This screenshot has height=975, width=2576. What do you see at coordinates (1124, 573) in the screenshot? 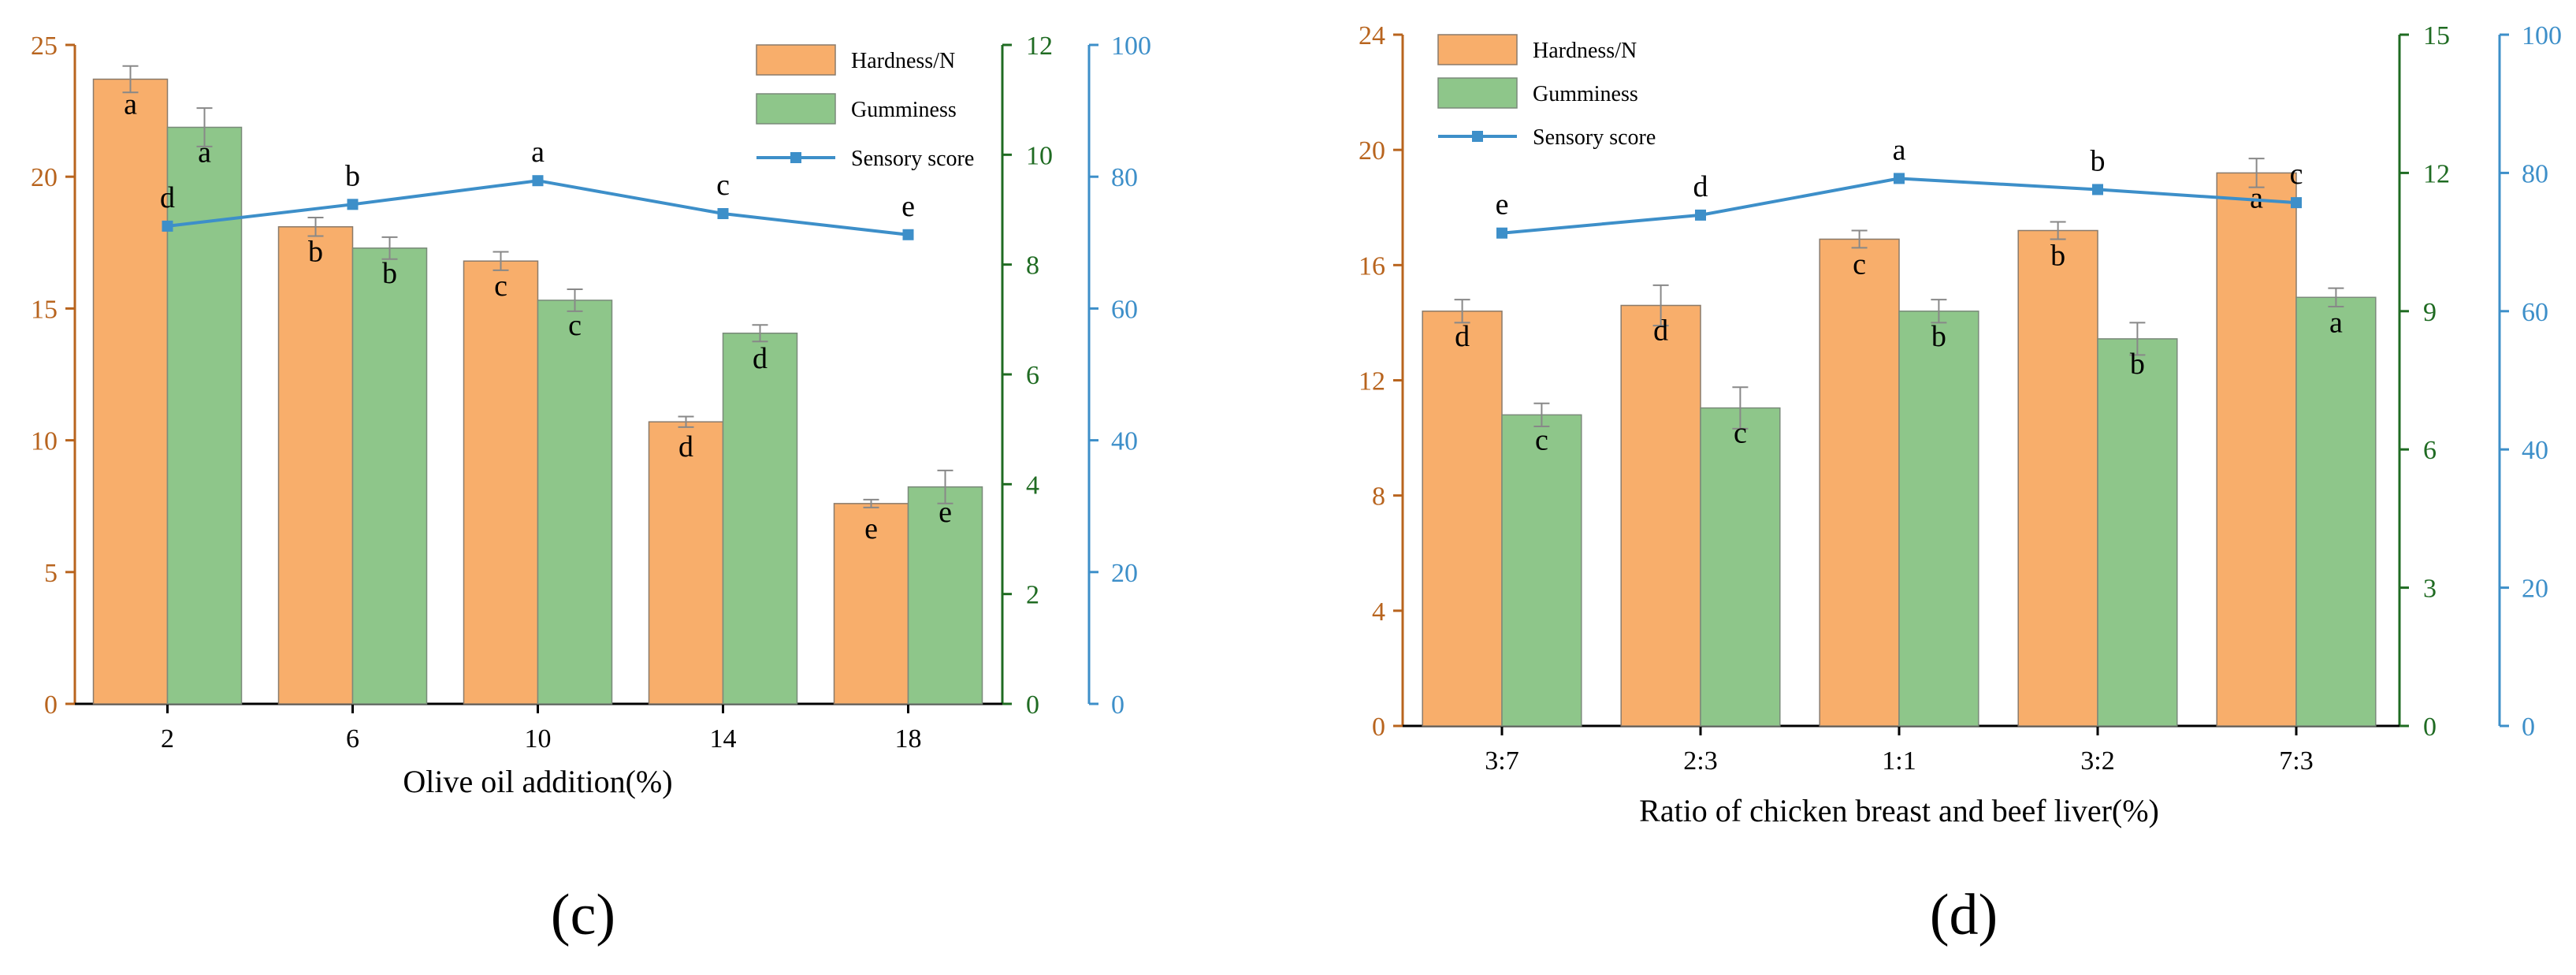
I see `right-axis-2-tick-label: 20` at bounding box center [1124, 573].